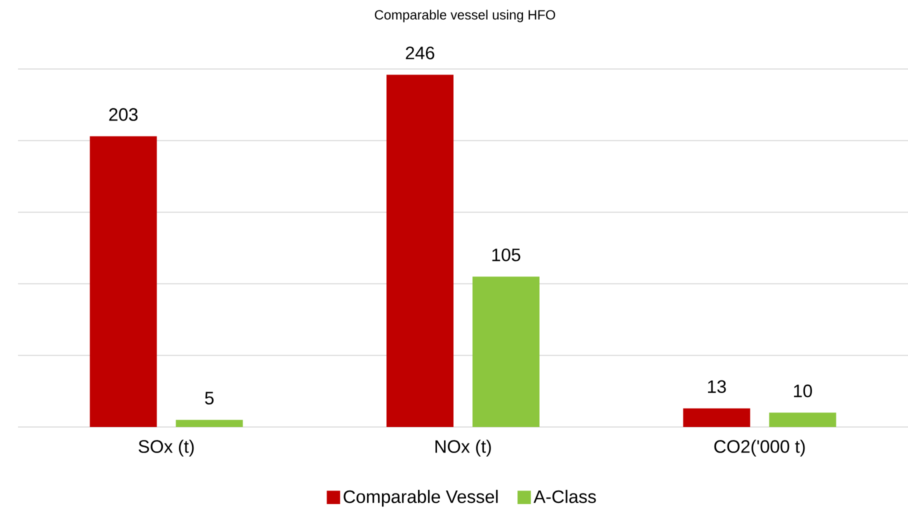 The image size is (908, 518). What do you see at coordinates (506, 255) in the screenshot?
I see `data-label: 105` at bounding box center [506, 255].